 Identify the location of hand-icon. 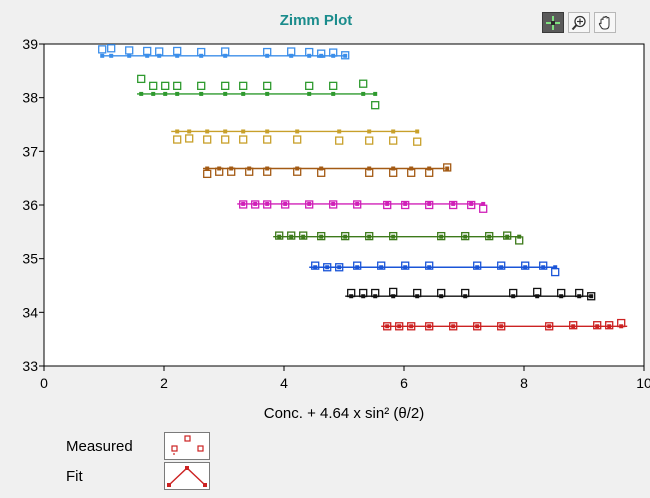
(604, 22).